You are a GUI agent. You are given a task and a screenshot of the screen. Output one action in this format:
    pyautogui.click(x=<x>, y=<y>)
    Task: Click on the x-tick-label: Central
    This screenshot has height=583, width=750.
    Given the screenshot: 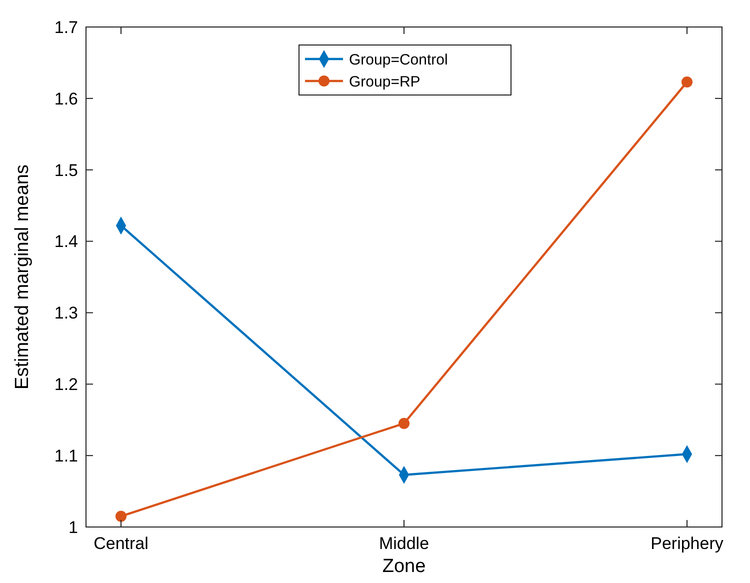 What is the action you would take?
    pyautogui.click(x=121, y=543)
    